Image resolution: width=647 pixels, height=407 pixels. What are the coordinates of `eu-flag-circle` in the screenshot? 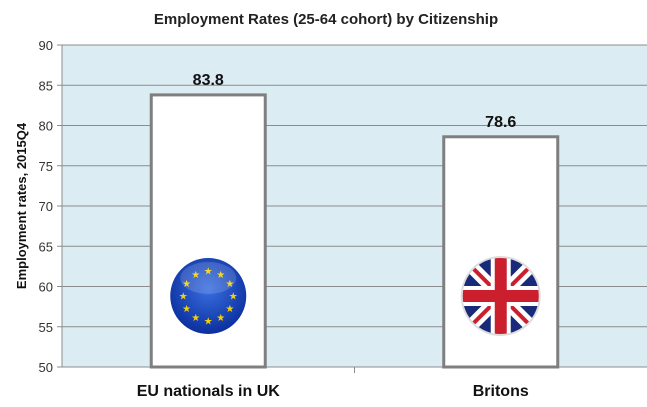 It's located at (208, 296).